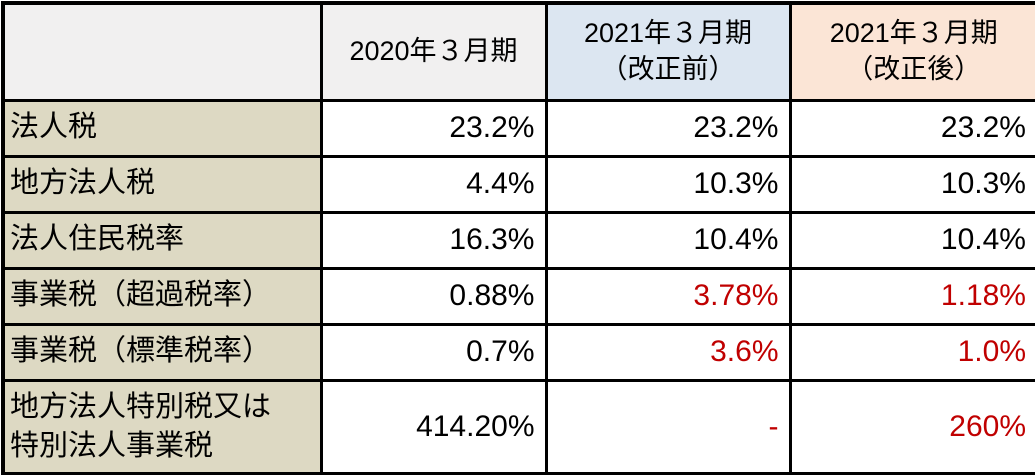  Describe the element at coordinates (911, 51) in the screenshot. I see `header-cell-fy2021-after: 2021年３月期 （改正後）` at that location.